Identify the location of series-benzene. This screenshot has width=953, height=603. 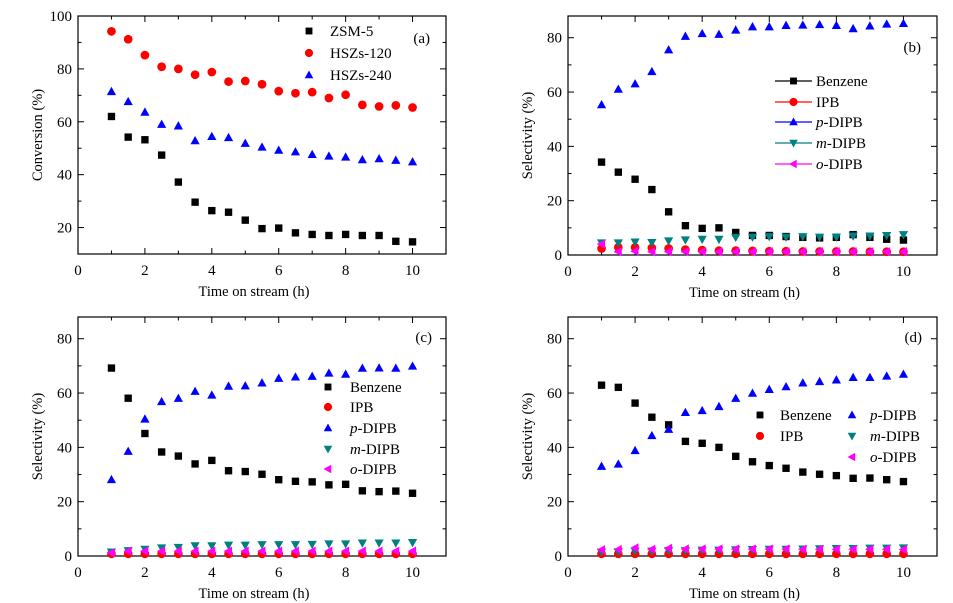
(262, 430).